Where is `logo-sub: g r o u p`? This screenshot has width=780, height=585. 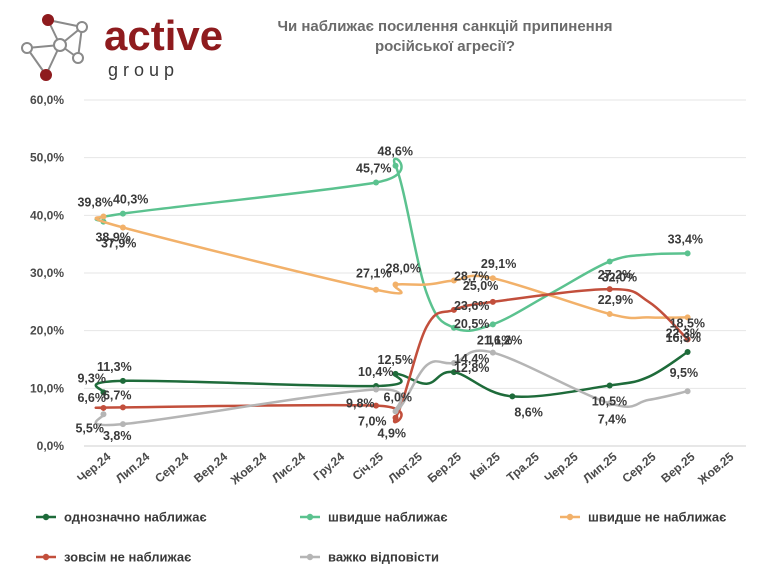 logo-sub: g r o u p is located at coordinates (141, 70).